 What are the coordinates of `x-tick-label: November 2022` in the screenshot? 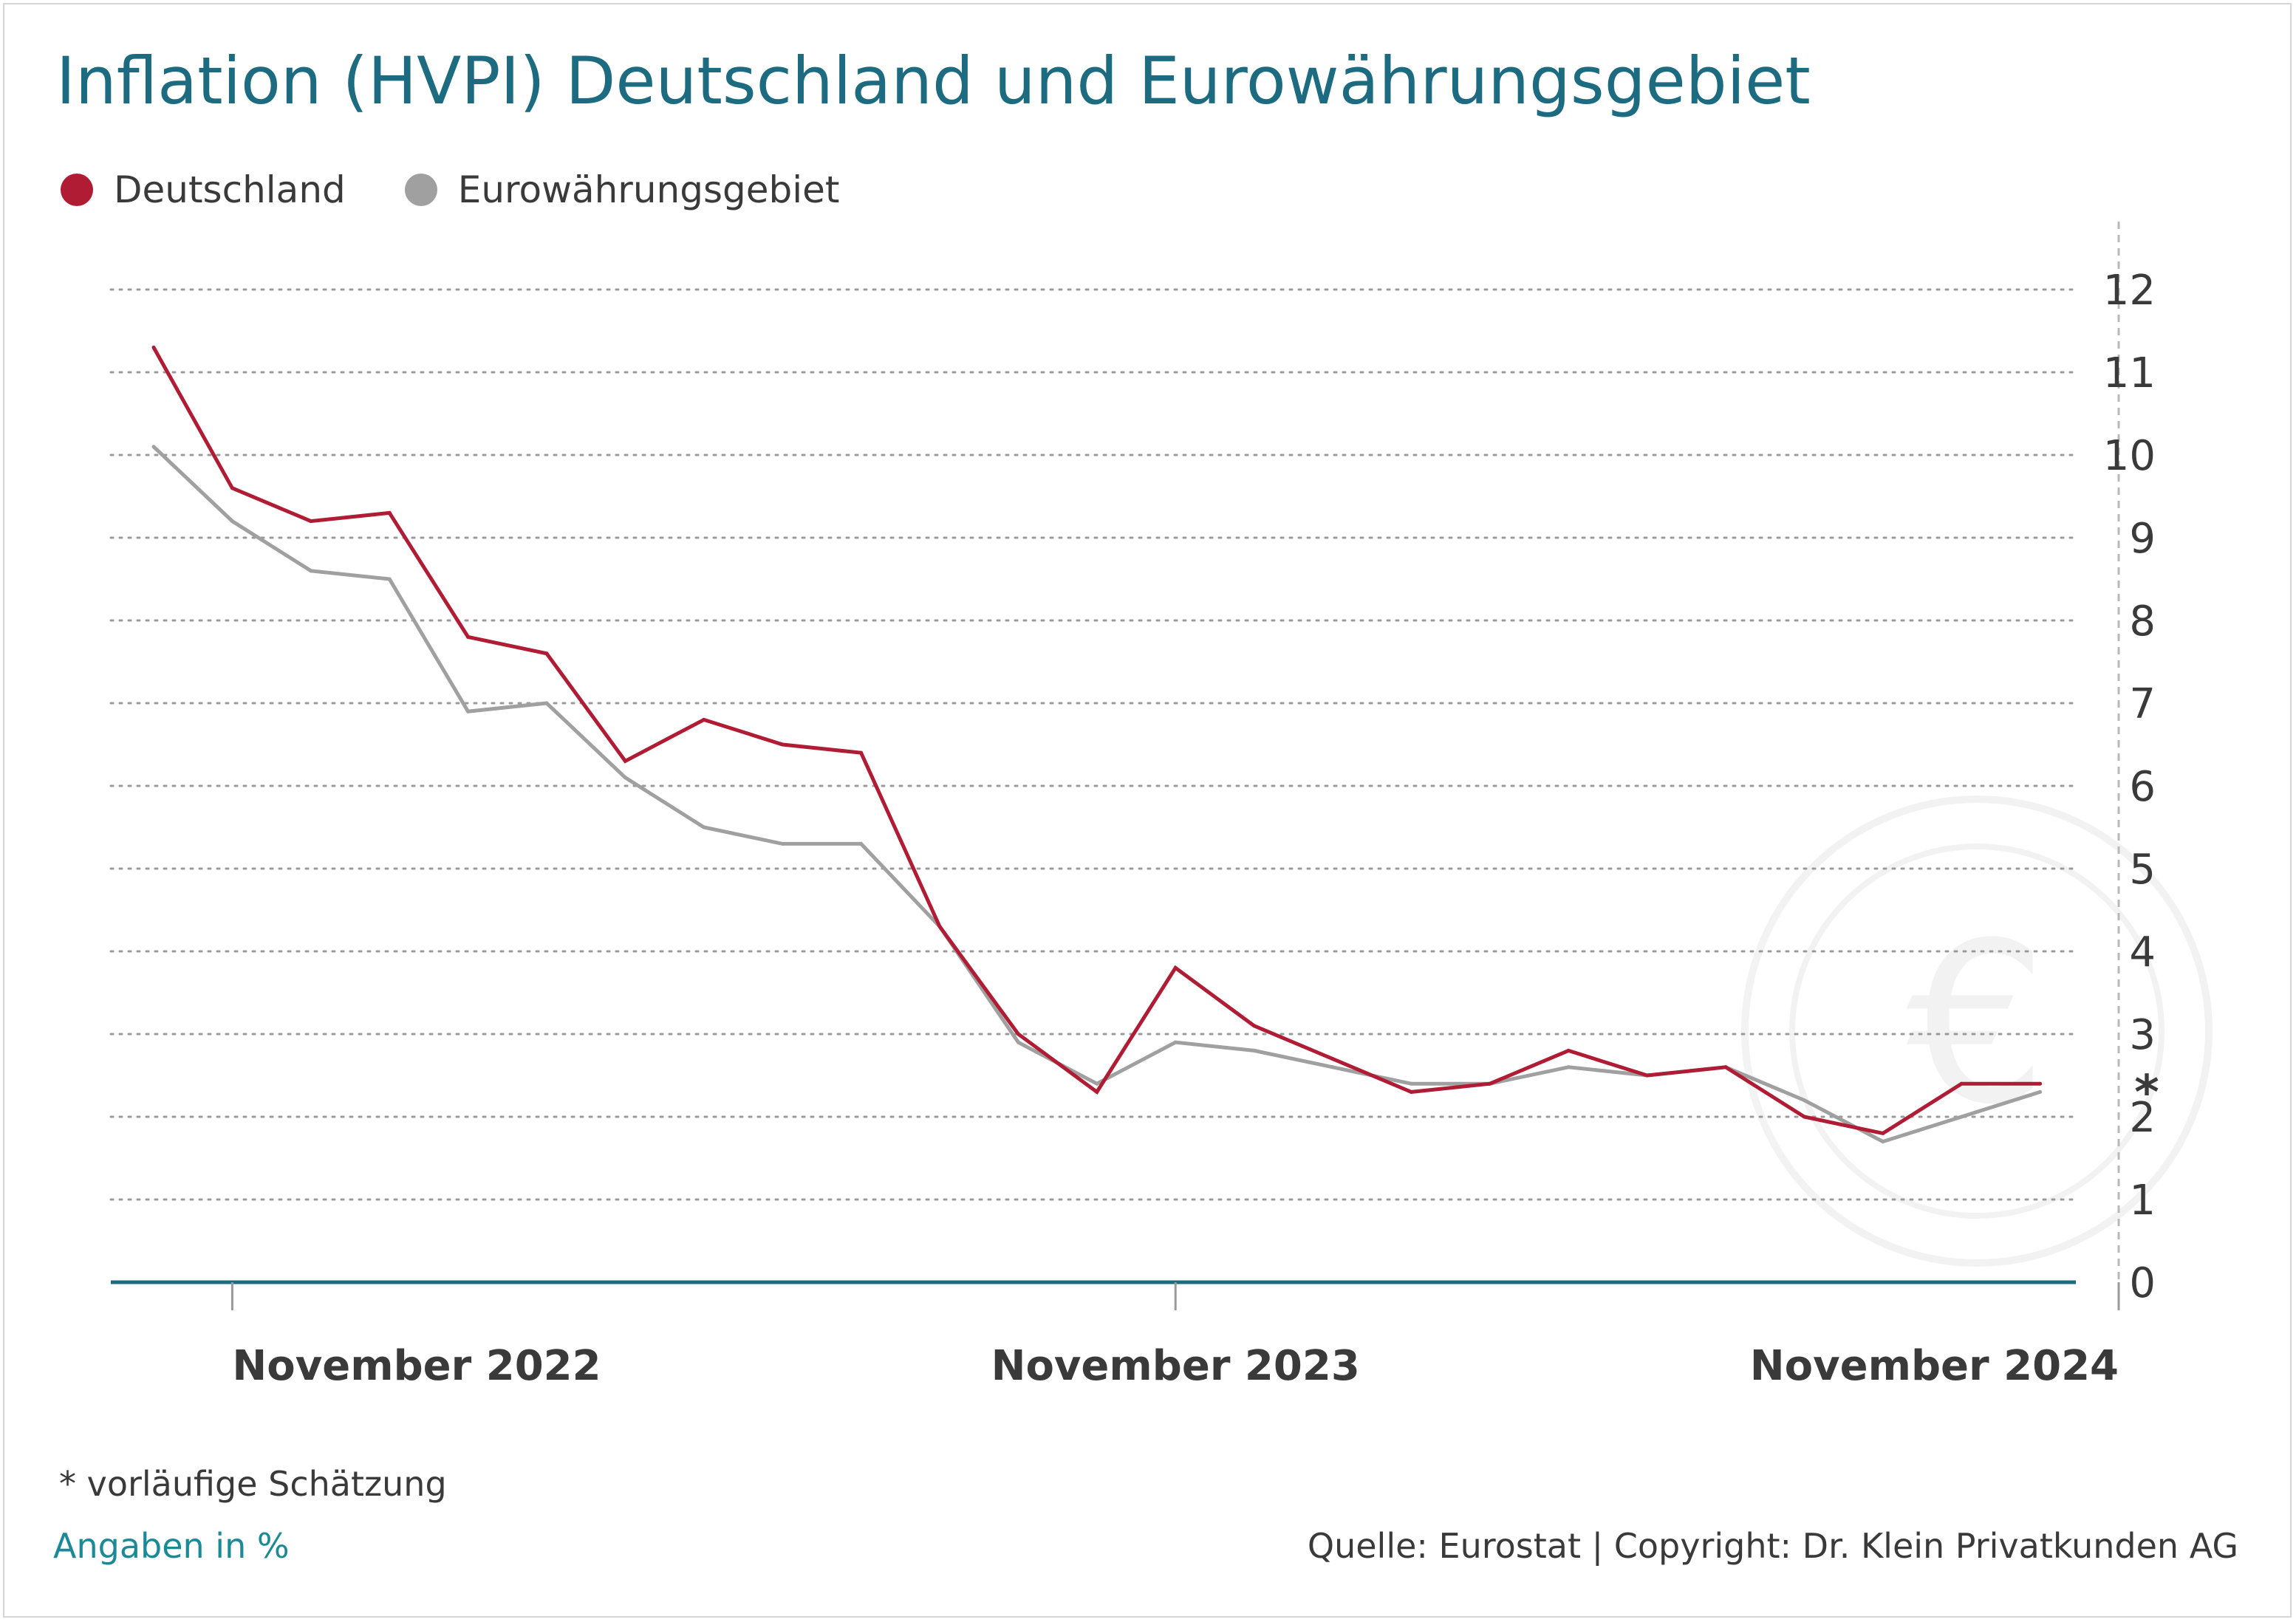 It's located at (417, 1366).